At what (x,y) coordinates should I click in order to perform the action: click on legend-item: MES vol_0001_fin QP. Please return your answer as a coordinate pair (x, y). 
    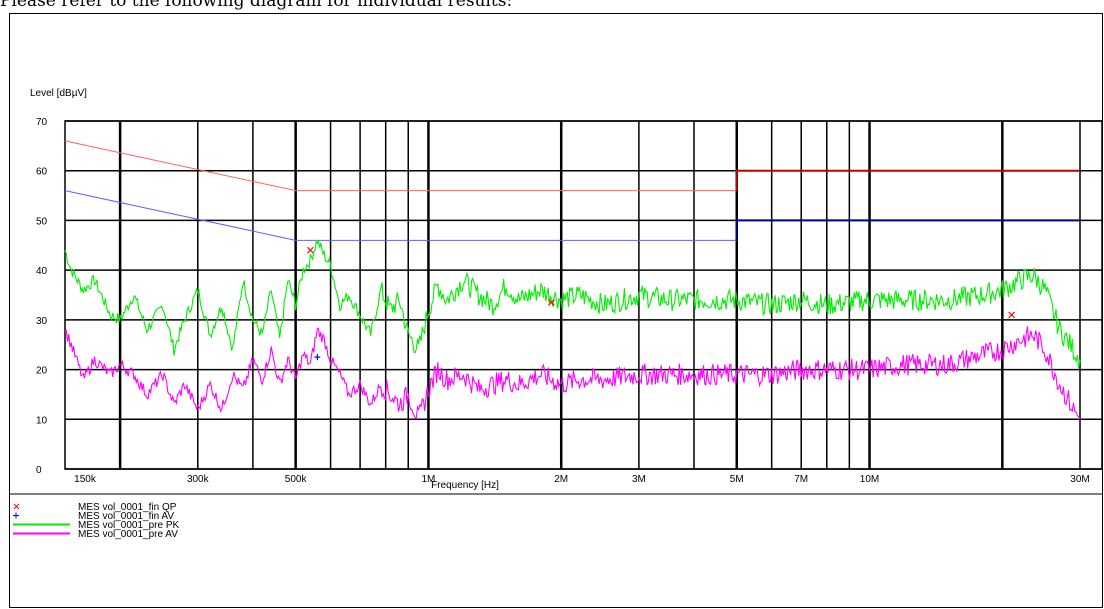
    Looking at the image, I should click on (95, 507).